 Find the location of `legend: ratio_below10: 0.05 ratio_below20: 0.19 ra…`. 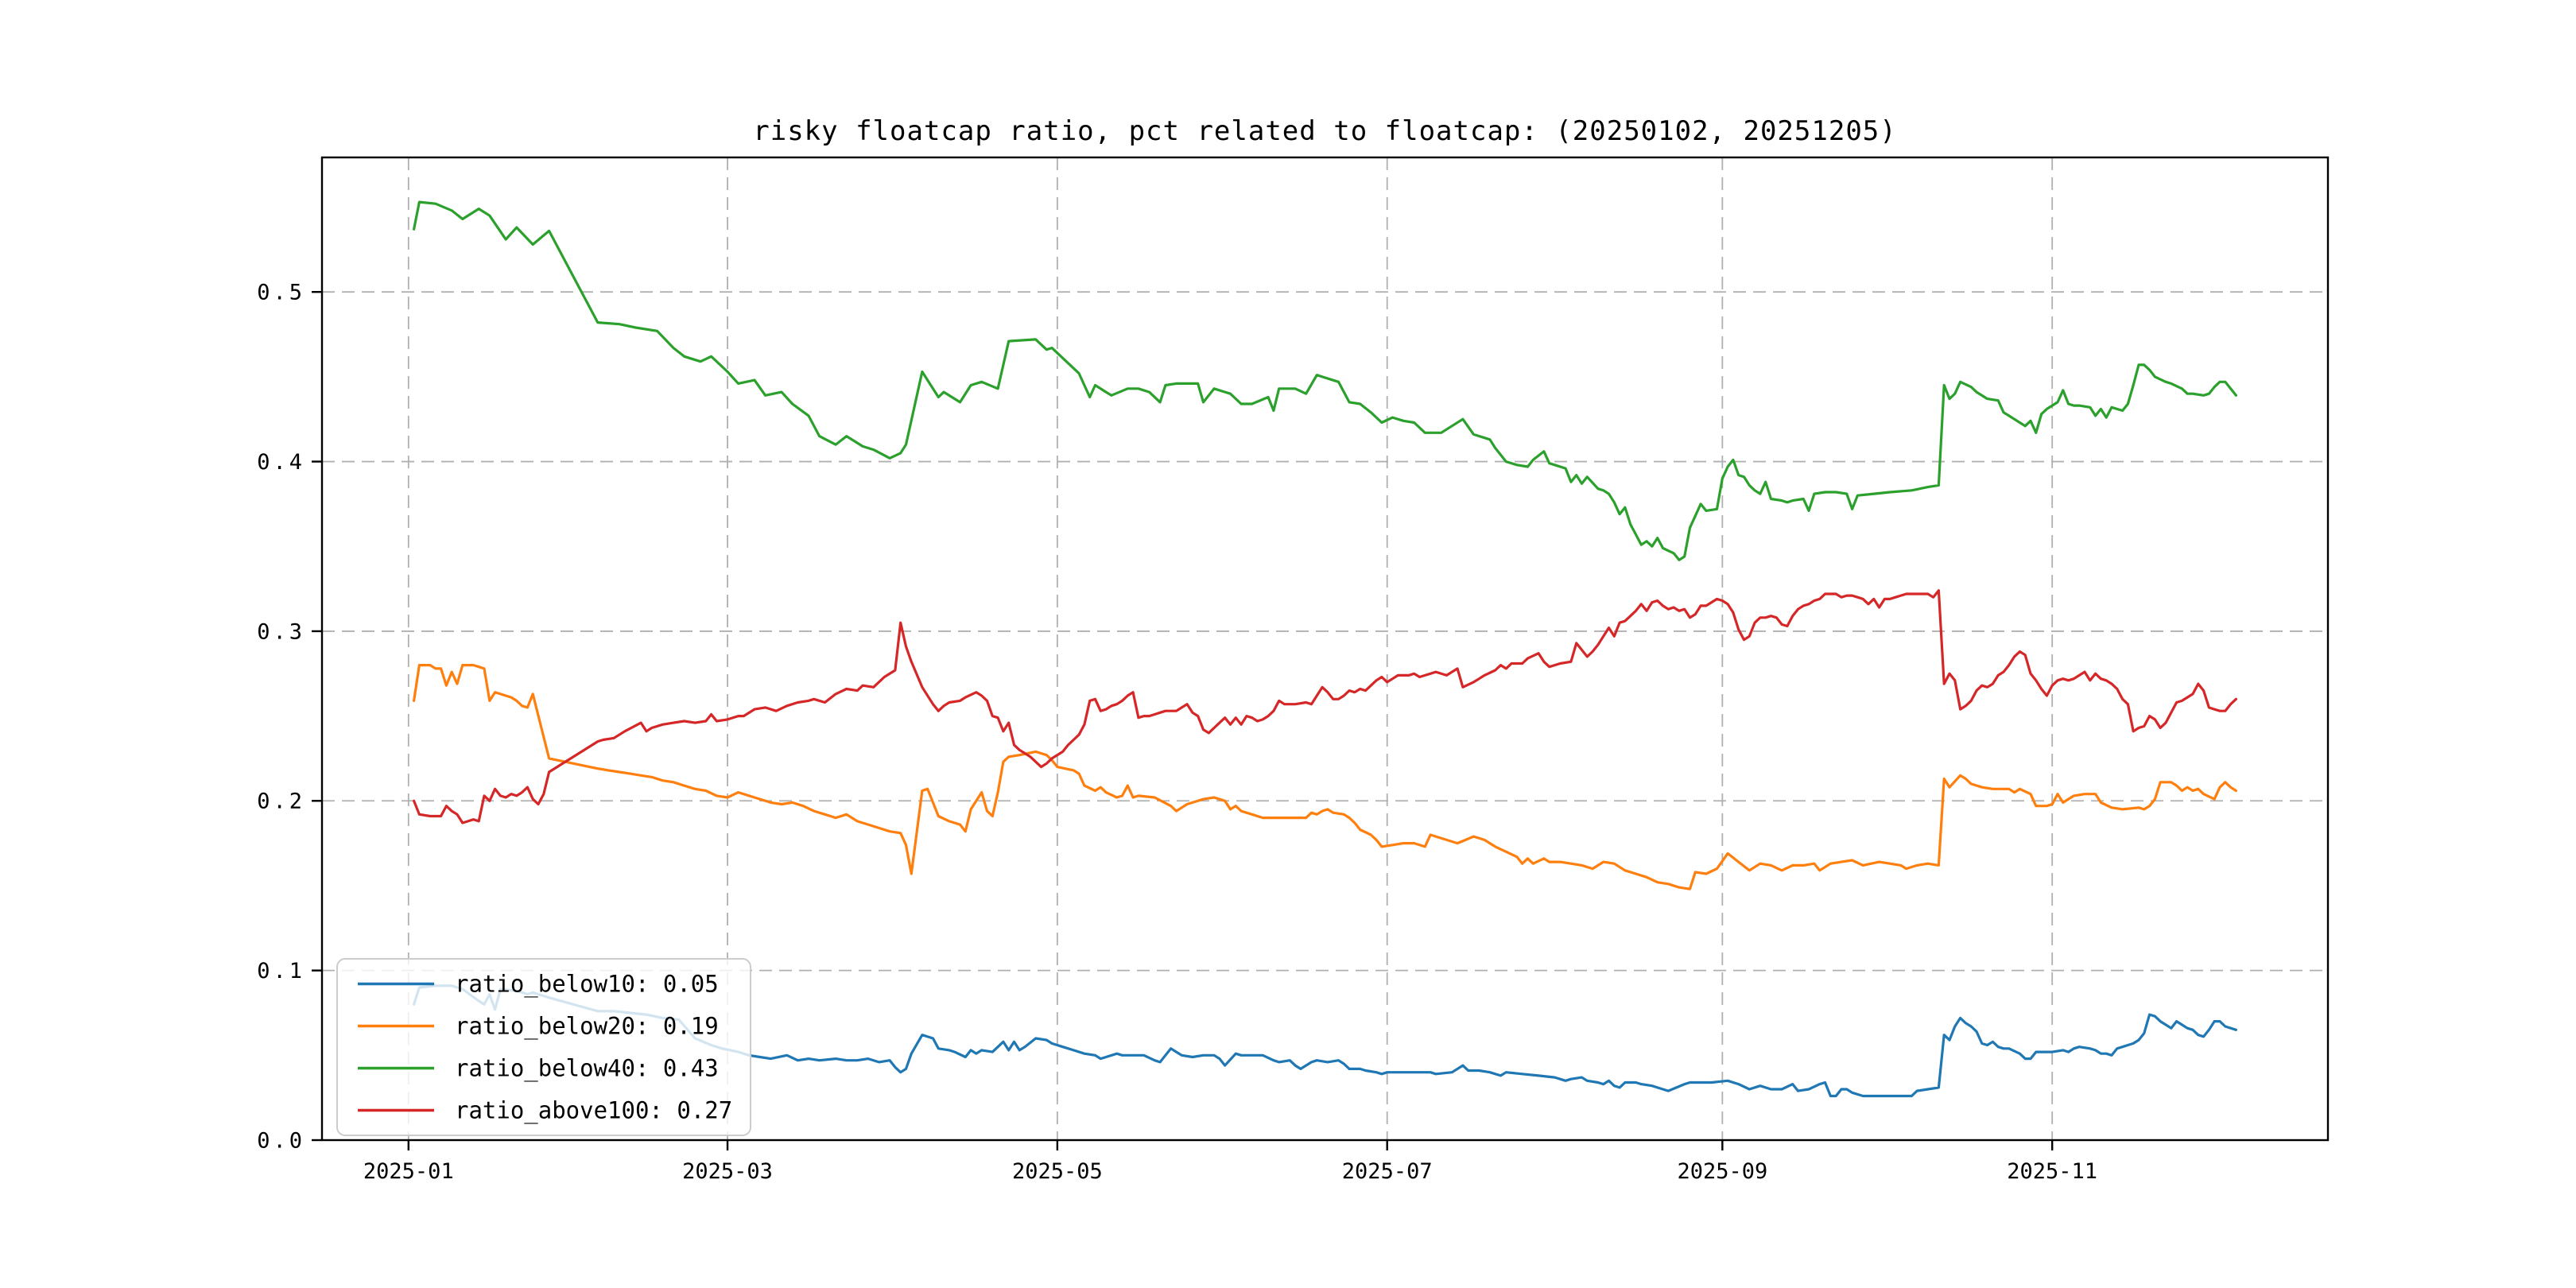

legend: ratio_below10: 0.05 ratio_below20: 0.19 ra… is located at coordinates (543, 1047).